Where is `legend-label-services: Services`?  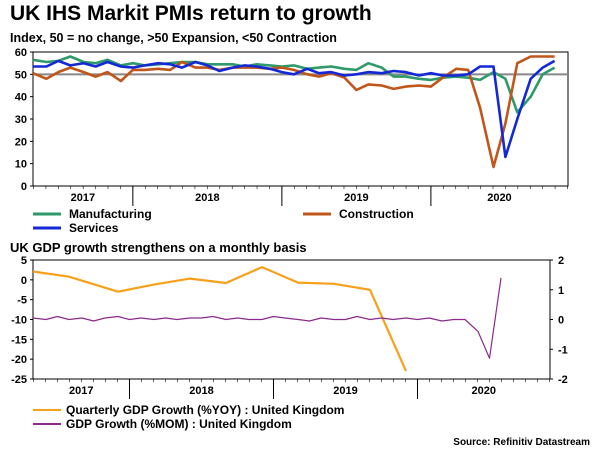 legend-label-services: Services is located at coordinates (94, 228).